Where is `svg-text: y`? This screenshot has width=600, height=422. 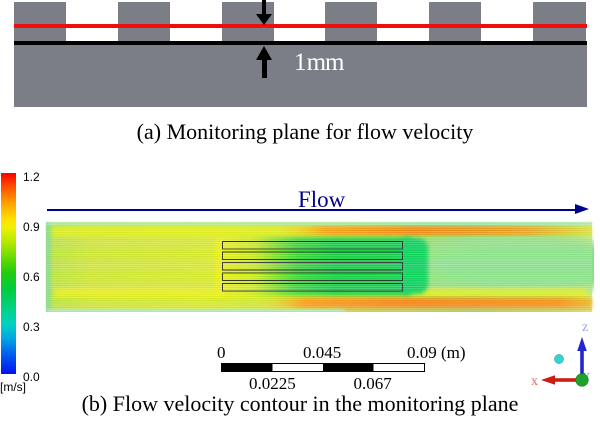 svg-text: y is located at coordinates (586, 374).